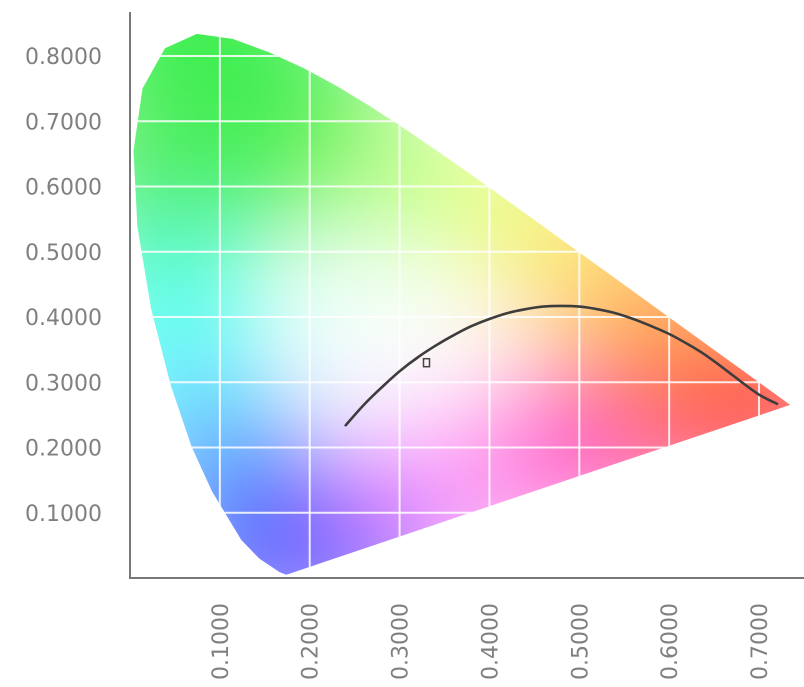 The width and height of the screenshot is (804, 687). I want to click on x-tick-label: 0.5000, so click(580, 641).